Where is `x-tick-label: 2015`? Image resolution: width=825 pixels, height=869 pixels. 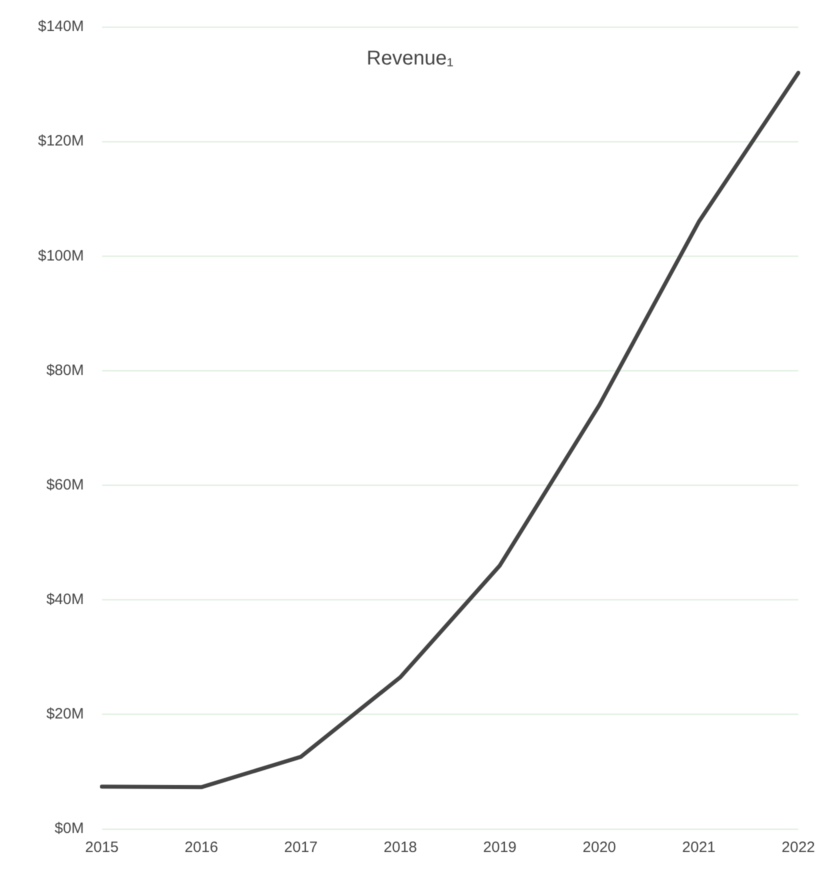 x-tick-label: 2015 is located at coordinates (102, 847).